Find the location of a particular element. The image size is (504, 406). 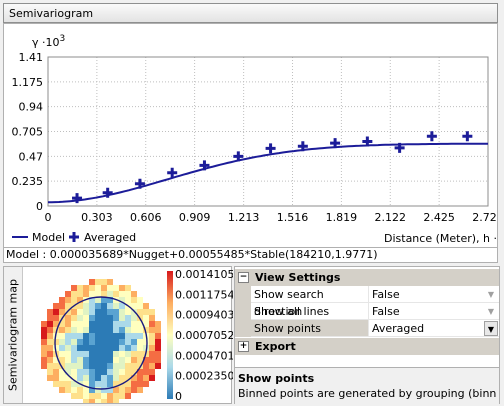

category-export: + Export is located at coordinates (367, 346).